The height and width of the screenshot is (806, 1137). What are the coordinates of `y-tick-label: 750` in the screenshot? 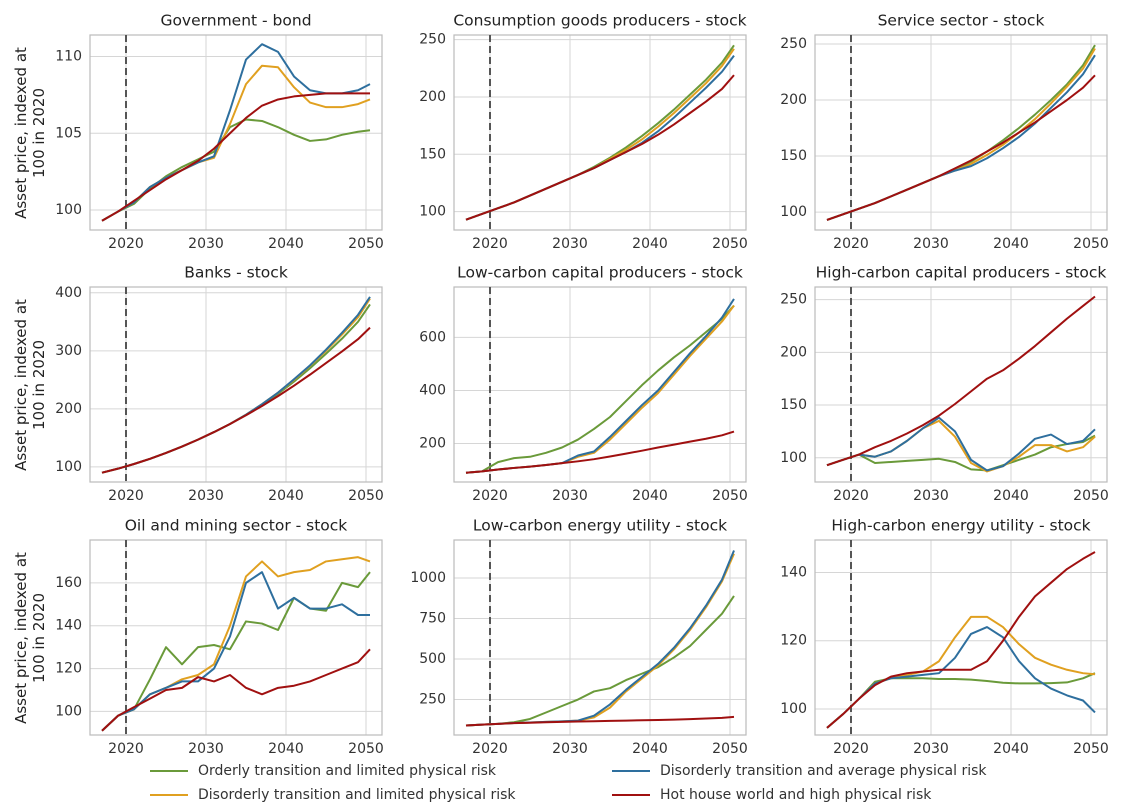 It's located at (432, 619).